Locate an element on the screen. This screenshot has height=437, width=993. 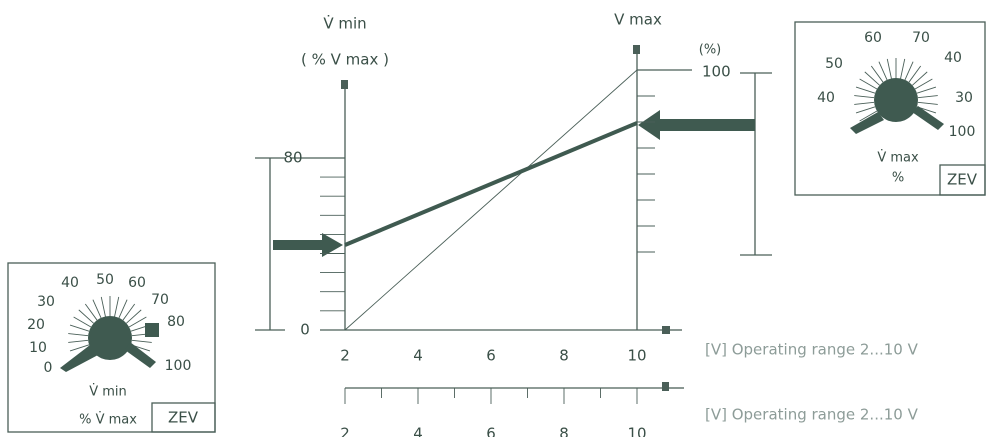
dial-sublabel: % is located at coordinates (898, 178).